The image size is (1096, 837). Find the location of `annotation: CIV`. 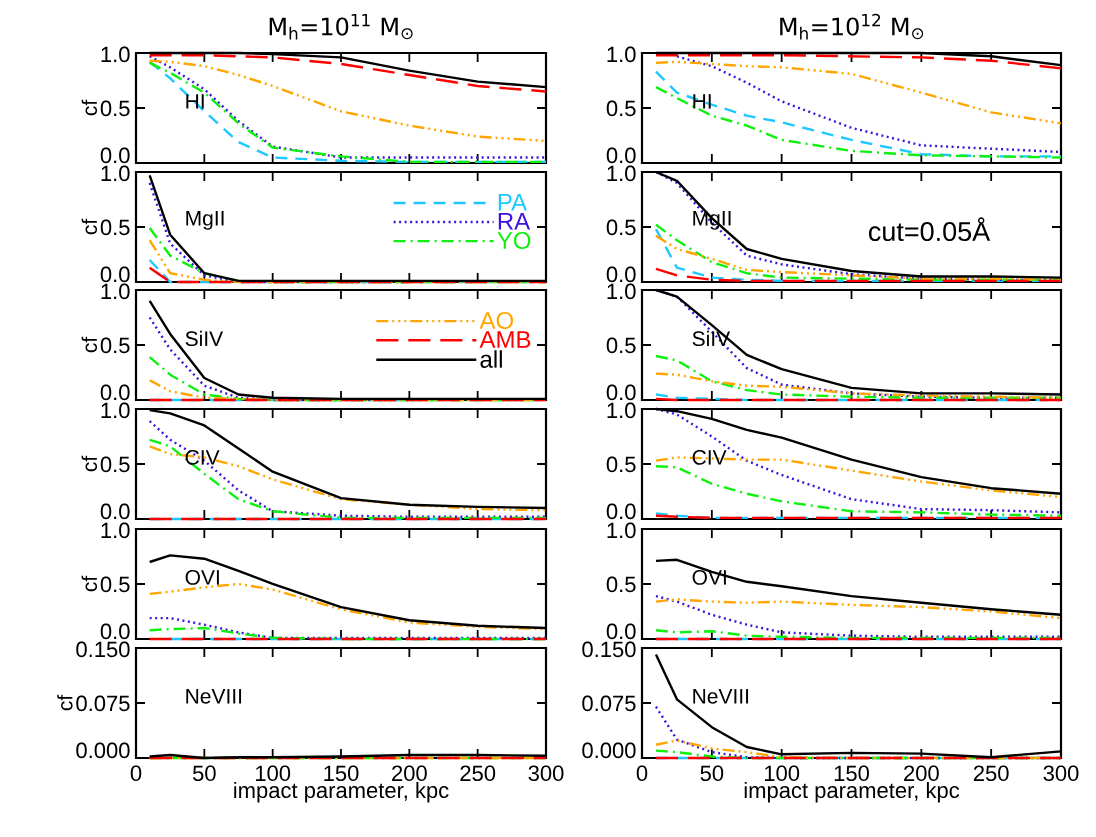

annotation: CIV is located at coordinates (709, 457).